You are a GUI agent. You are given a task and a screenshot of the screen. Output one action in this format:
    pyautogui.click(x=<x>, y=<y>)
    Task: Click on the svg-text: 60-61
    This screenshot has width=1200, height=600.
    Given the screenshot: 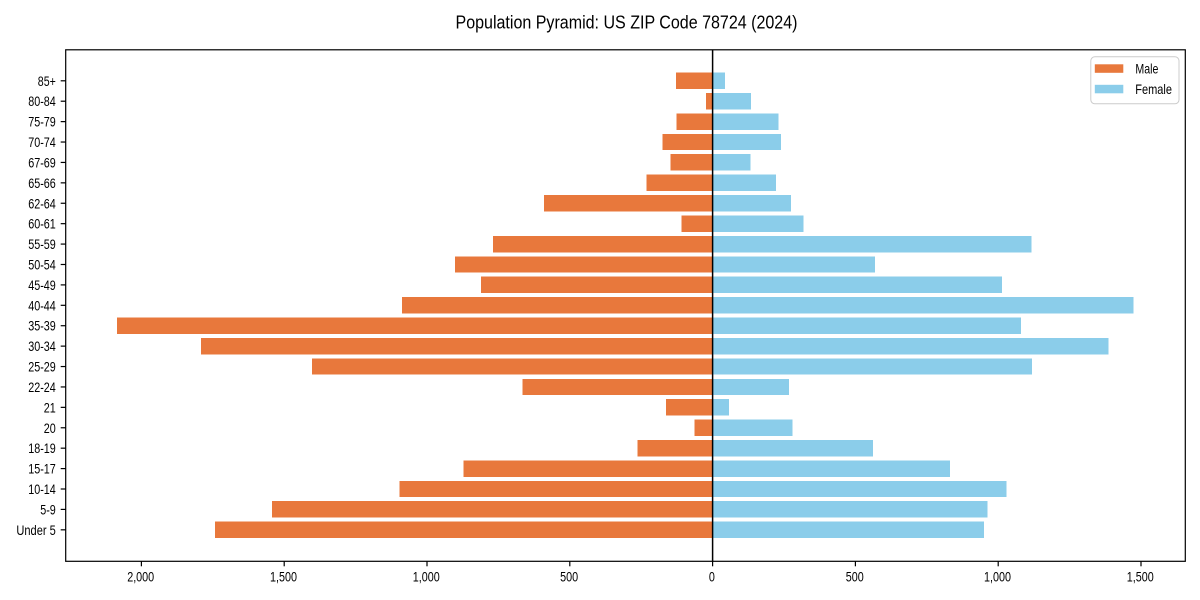 What is the action you would take?
    pyautogui.click(x=42, y=224)
    